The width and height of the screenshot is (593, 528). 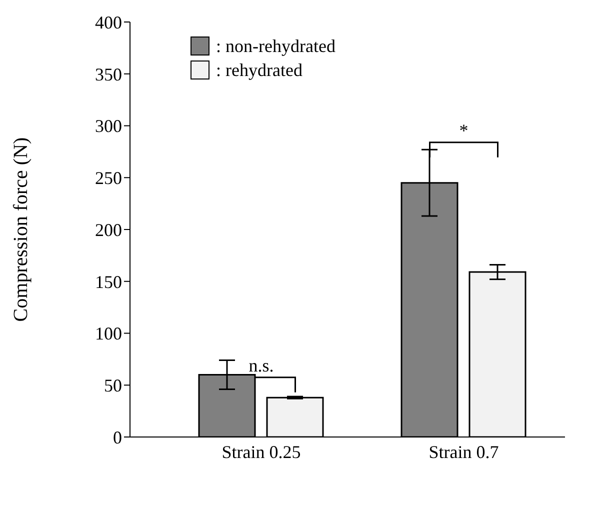 What do you see at coordinates (276, 46) in the screenshot?
I see `legend-label: : non-rehydrated` at bounding box center [276, 46].